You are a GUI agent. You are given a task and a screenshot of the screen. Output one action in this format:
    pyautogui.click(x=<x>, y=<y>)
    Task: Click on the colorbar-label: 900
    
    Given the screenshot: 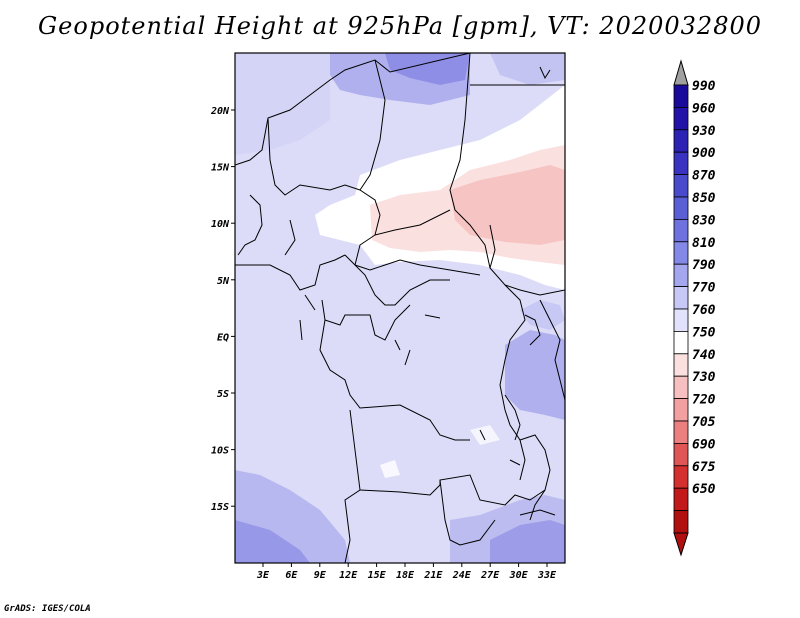 What is the action you would take?
    pyautogui.click(x=704, y=153)
    